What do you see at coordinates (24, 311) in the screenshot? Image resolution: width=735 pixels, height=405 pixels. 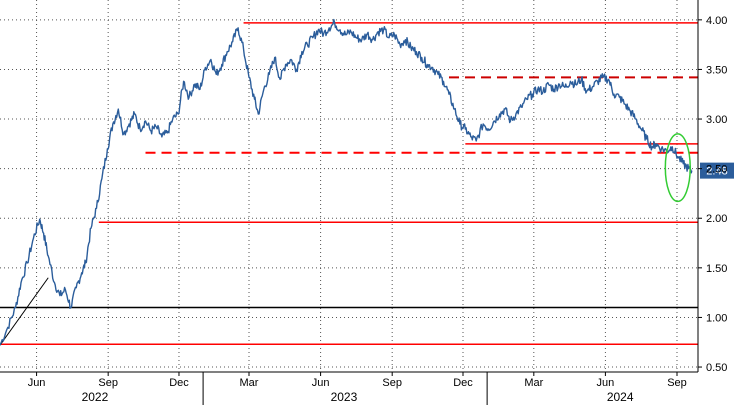 I see `trend-line` at bounding box center [24, 311].